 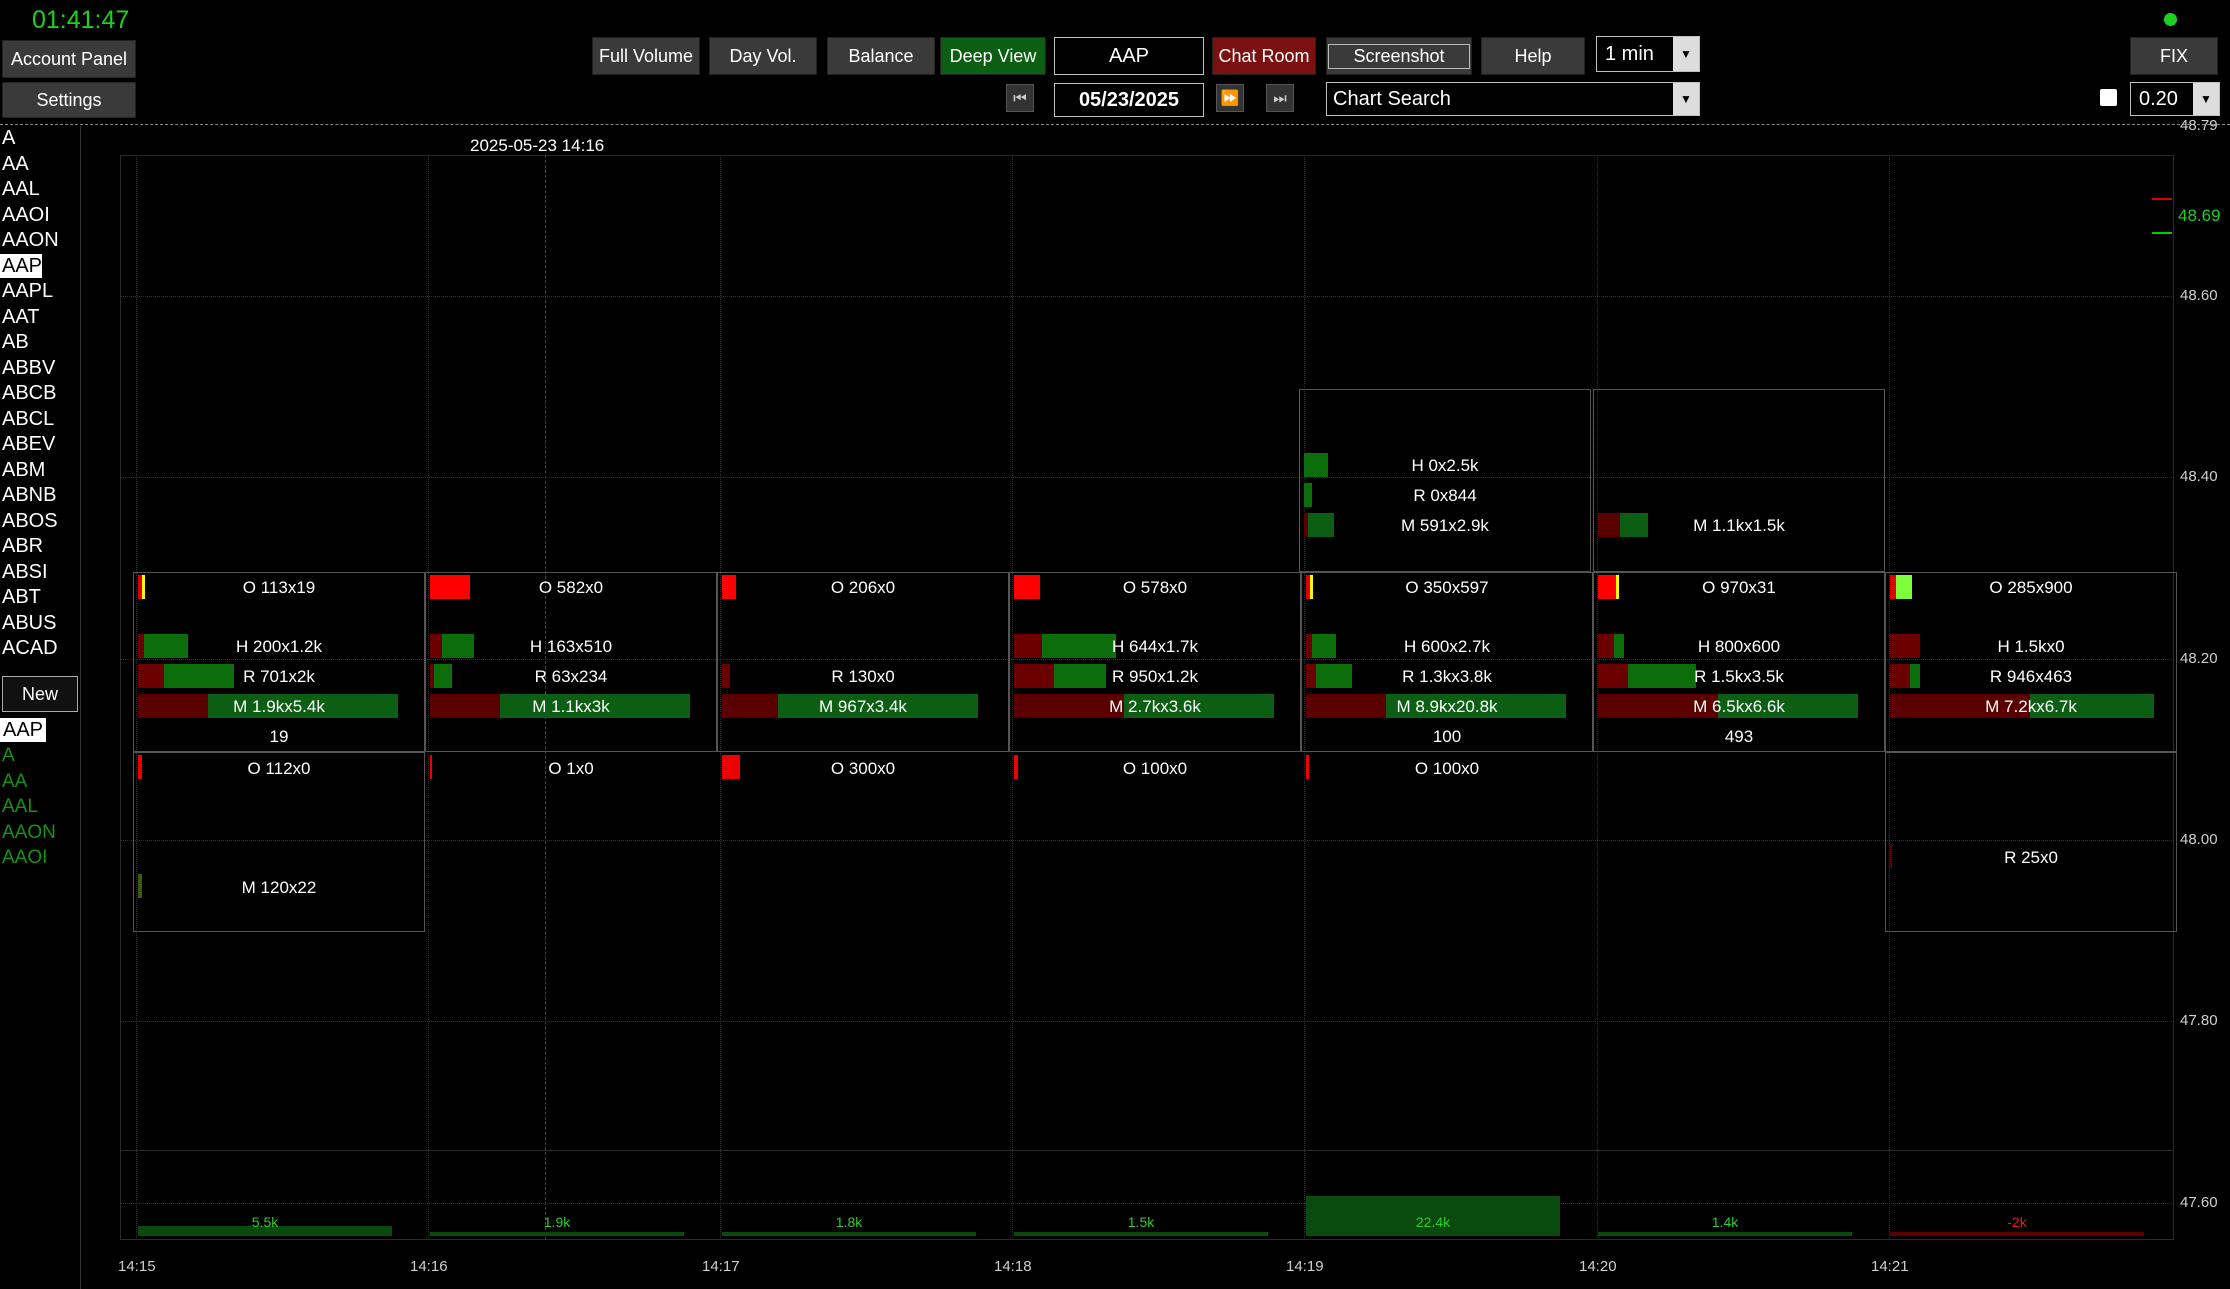 What do you see at coordinates (2174, 56) in the screenshot?
I see `fix-button: FIX` at bounding box center [2174, 56].